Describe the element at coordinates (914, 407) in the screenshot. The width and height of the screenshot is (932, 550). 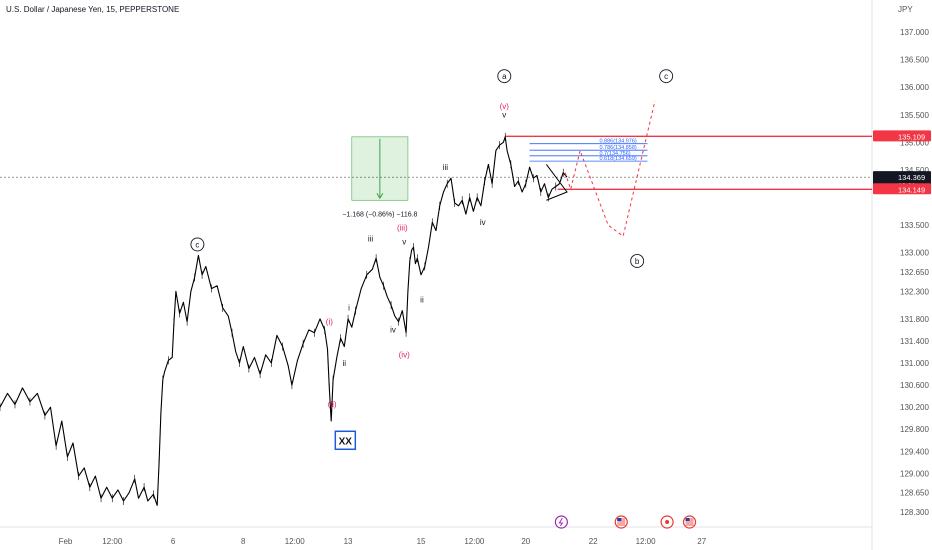
I see `y-tick-label: 130.200` at that location.